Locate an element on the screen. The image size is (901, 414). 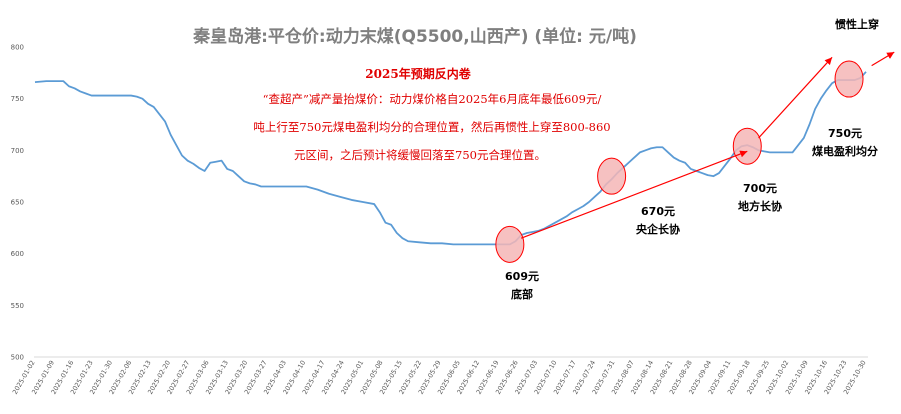
y-tick-label: 700 is located at coordinates (17, 151).